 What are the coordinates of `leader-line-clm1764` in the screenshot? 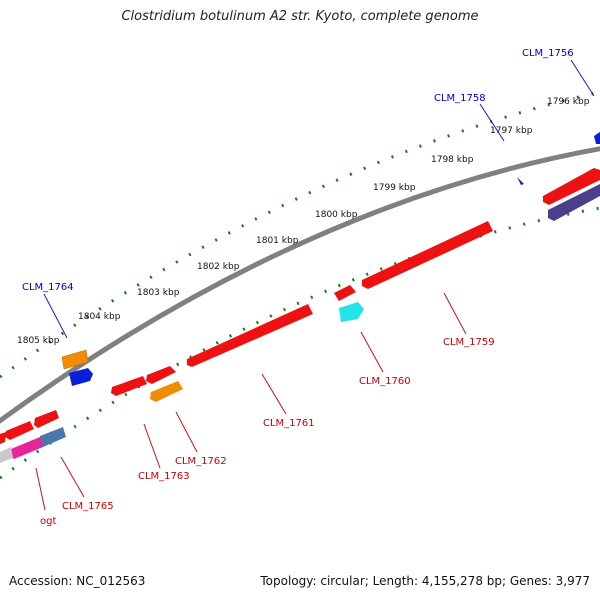 It's located at (55, 316).